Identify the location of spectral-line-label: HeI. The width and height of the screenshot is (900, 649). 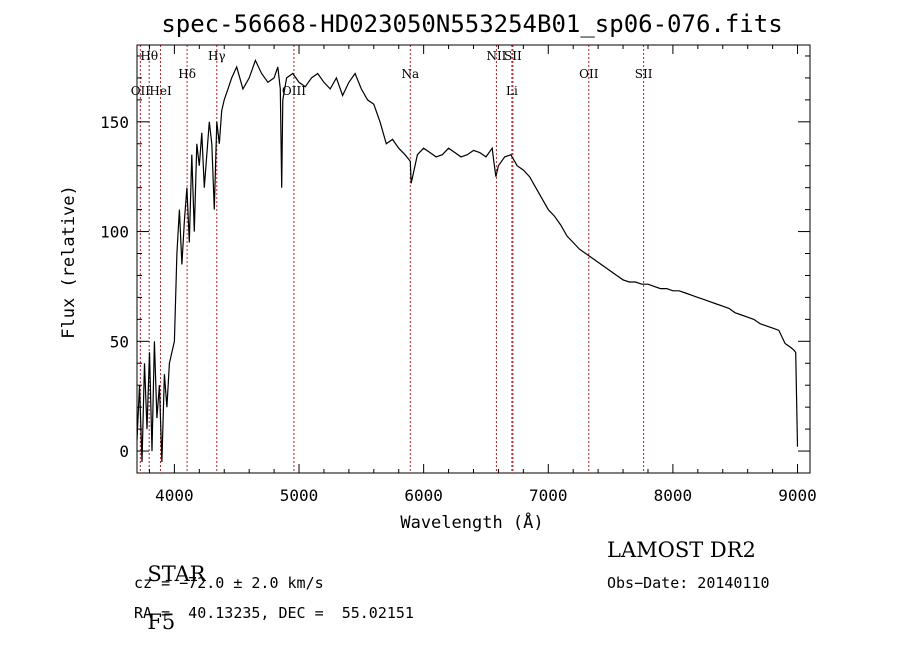
(160, 91).